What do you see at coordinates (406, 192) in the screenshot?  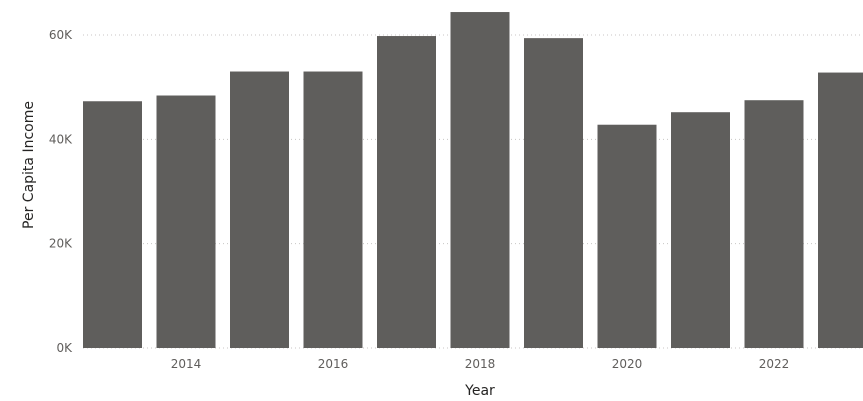 I see `bar-2017` at bounding box center [406, 192].